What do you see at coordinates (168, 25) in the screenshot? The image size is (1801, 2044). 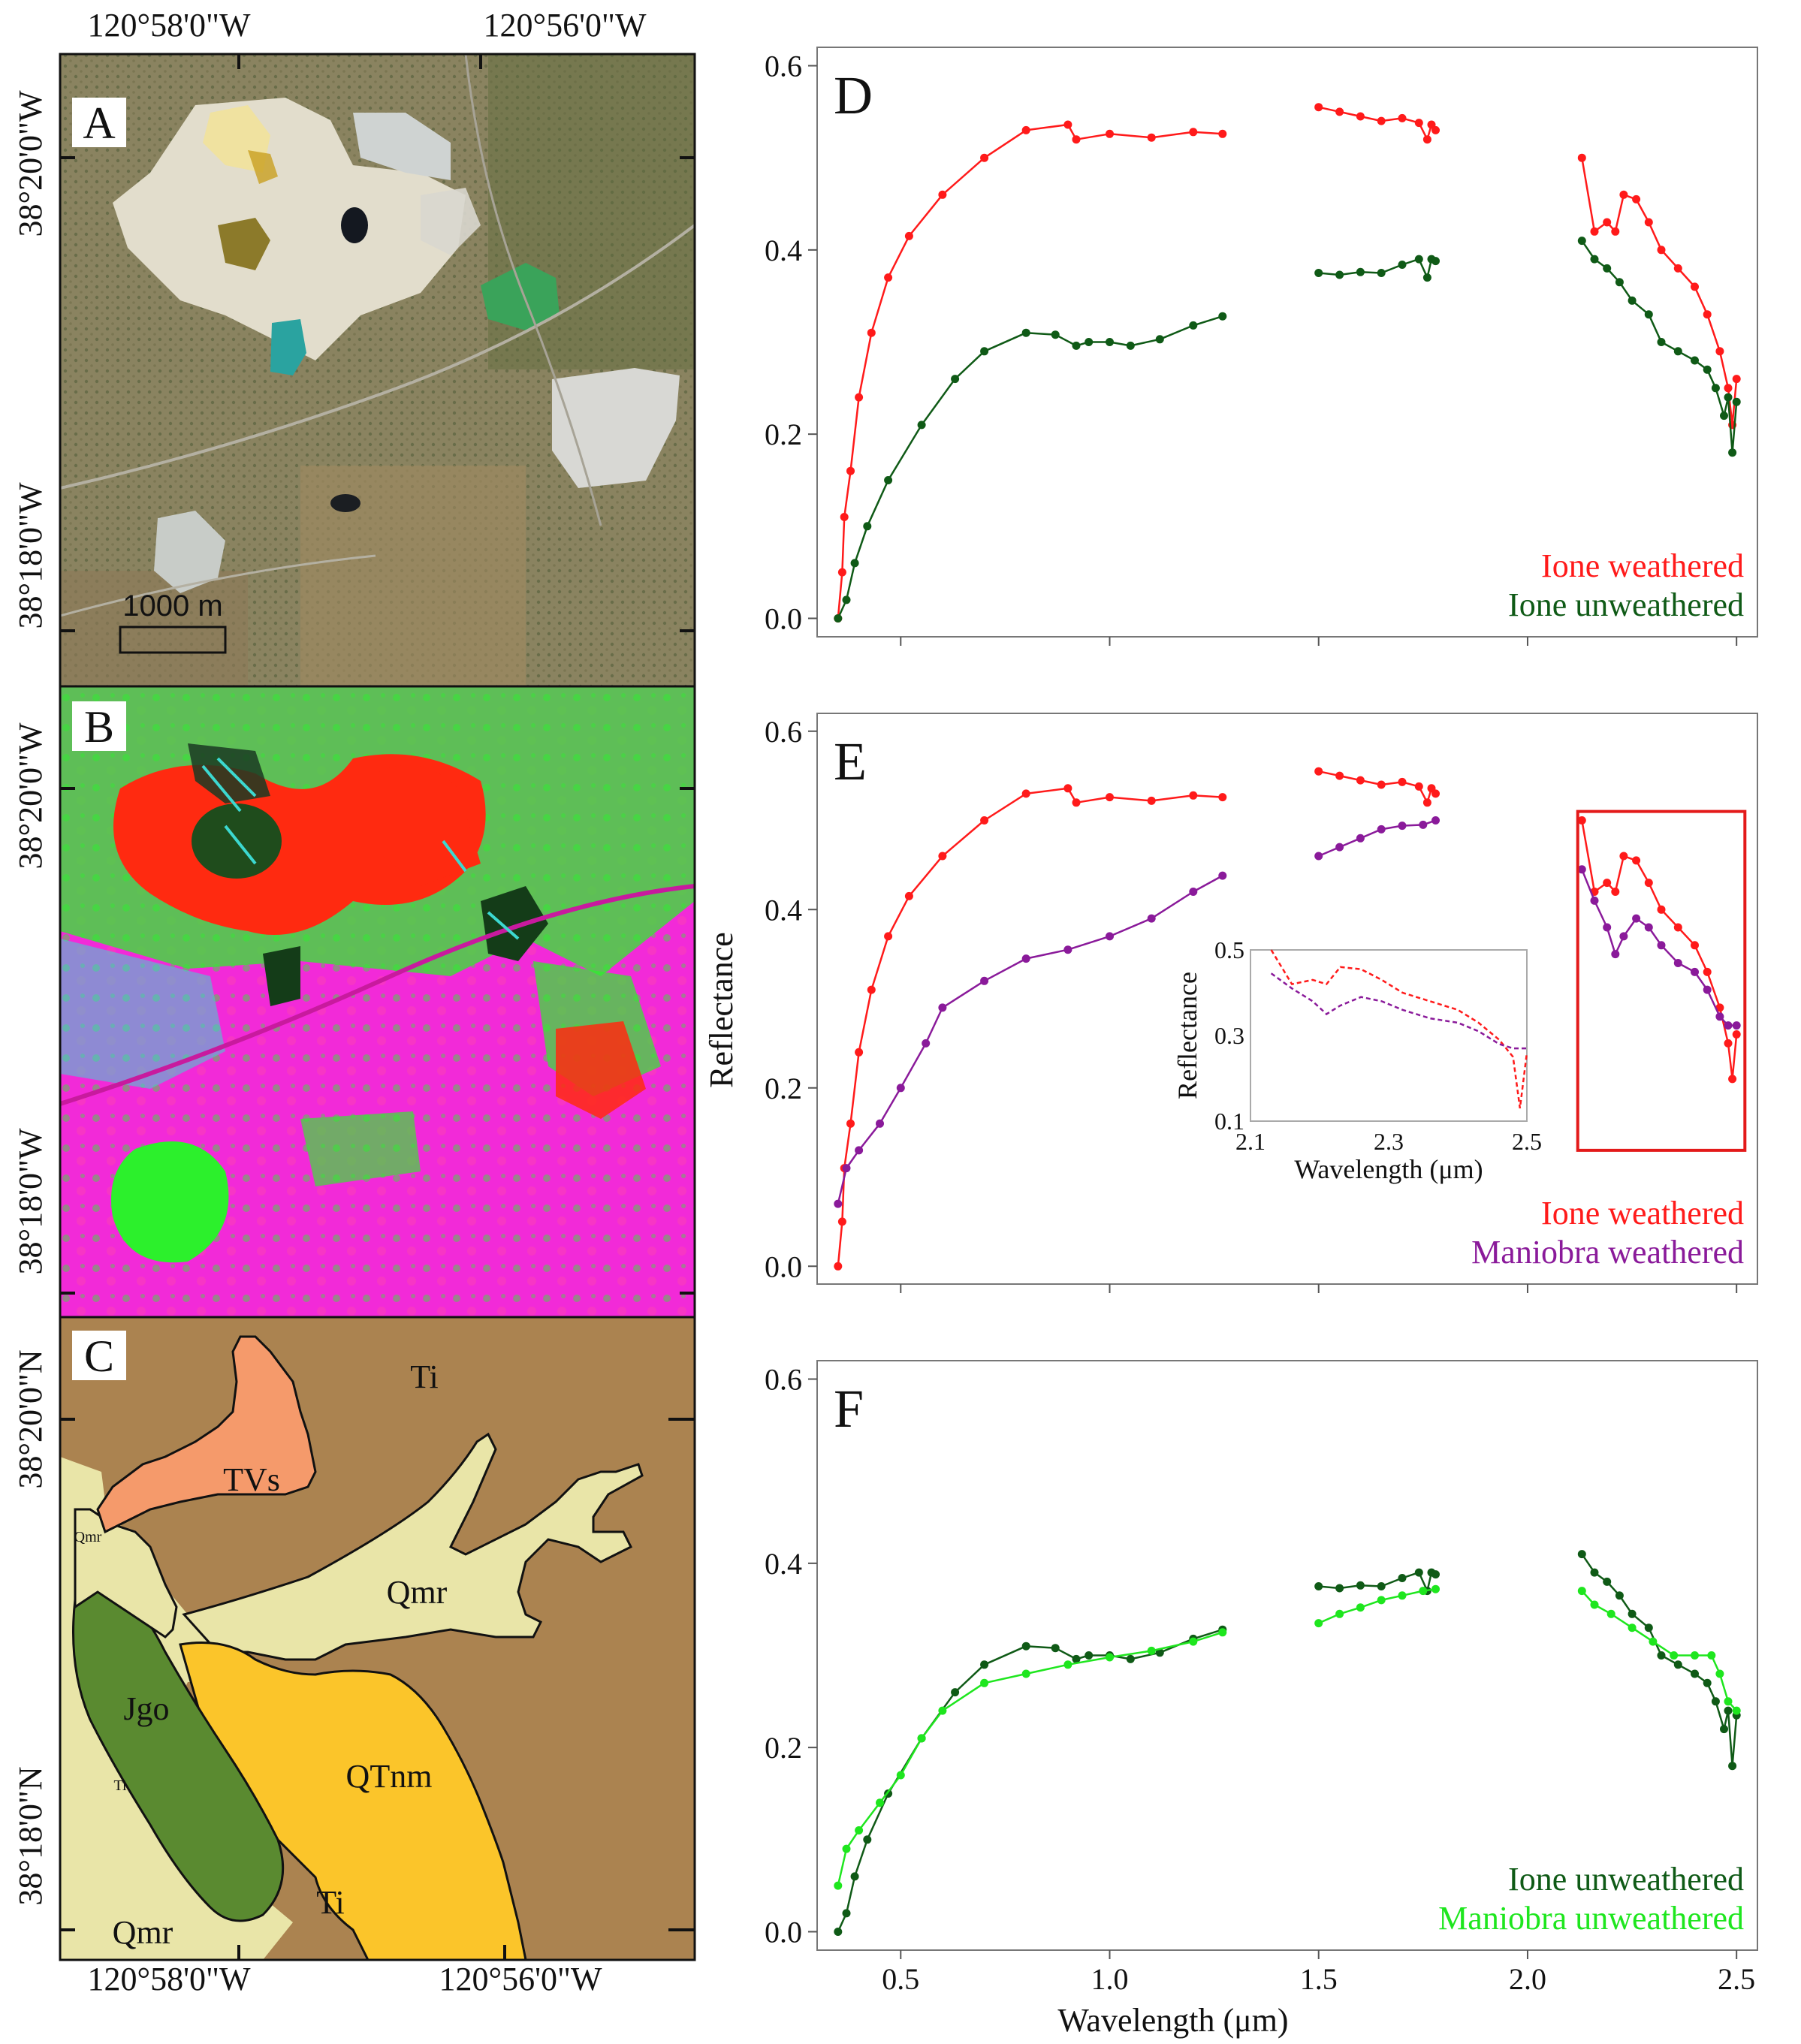 I see `coord-top-left: 120°58'0"W` at bounding box center [168, 25].